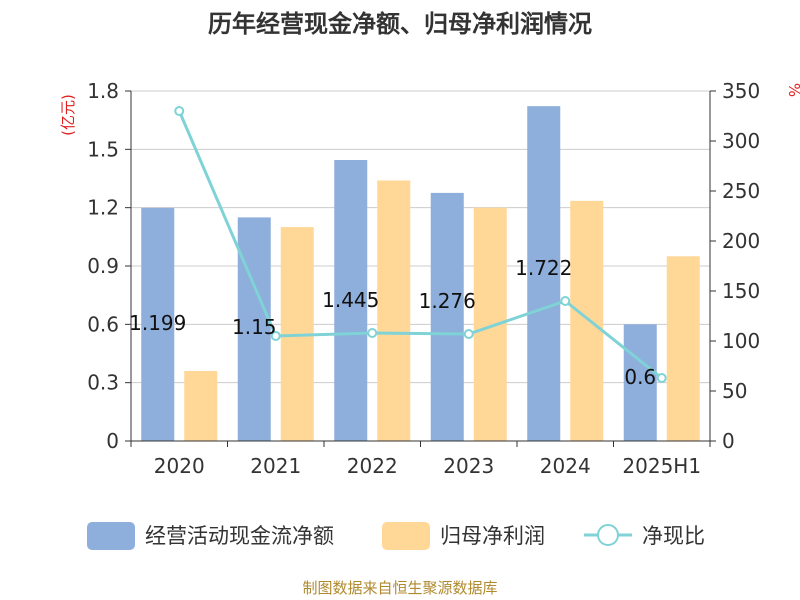  Describe the element at coordinates (492, 536) in the screenshot. I see `legend-label: 归母净利润` at that location.